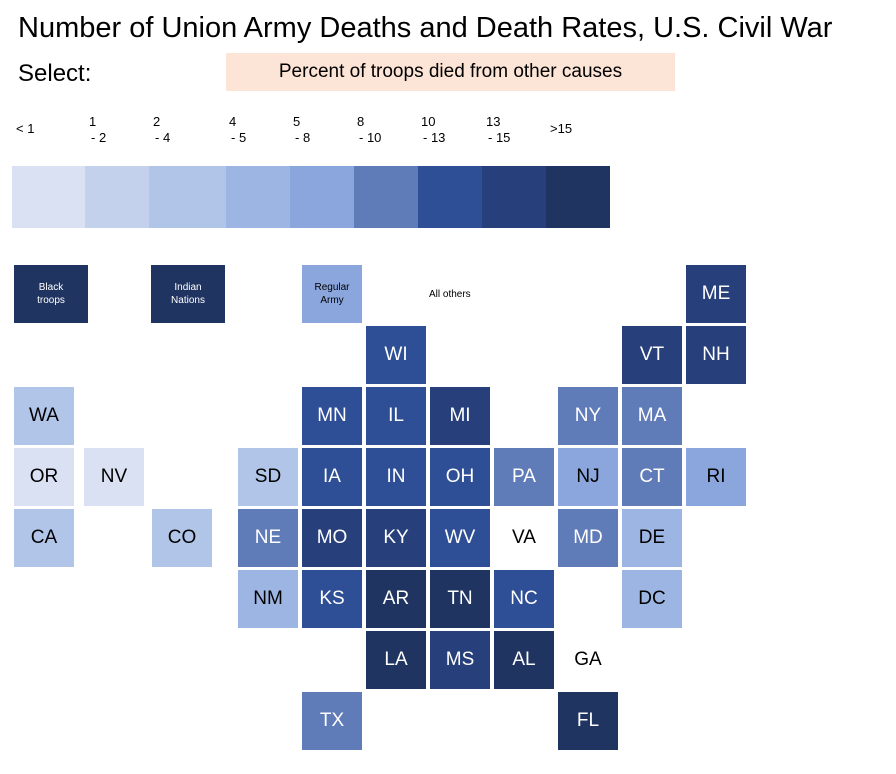  Describe the element at coordinates (93, 121) in the screenshot. I see `legend-label-line1: 1` at that location.